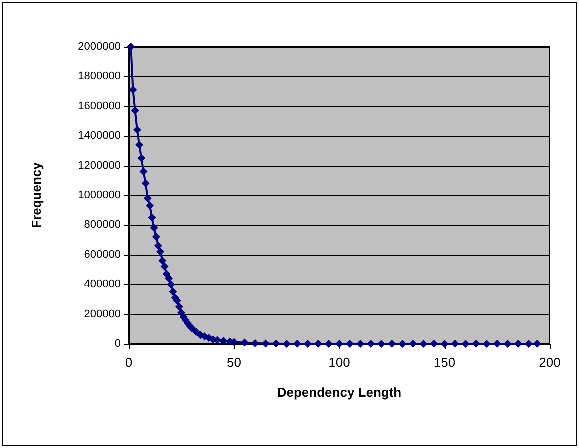 This screenshot has width=579, height=448. What do you see at coordinates (445, 362) in the screenshot?
I see `x-tick-label: 150` at bounding box center [445, 362].